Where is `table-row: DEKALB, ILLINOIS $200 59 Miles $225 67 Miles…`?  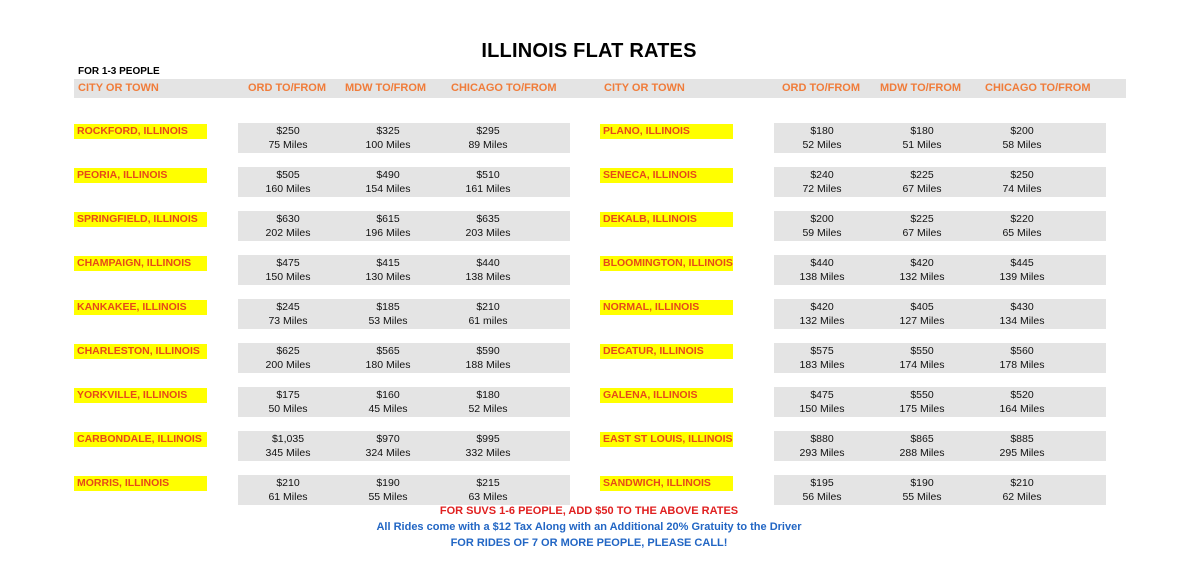 table-row: DEKALB, ILLINOIS $200 59 Miles $225 67 Miles… is located at coordinates (863, 226).